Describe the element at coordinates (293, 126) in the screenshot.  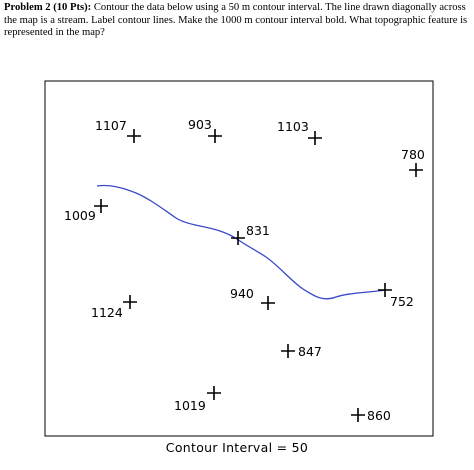
I see `elevation-label: 1103` at that location.